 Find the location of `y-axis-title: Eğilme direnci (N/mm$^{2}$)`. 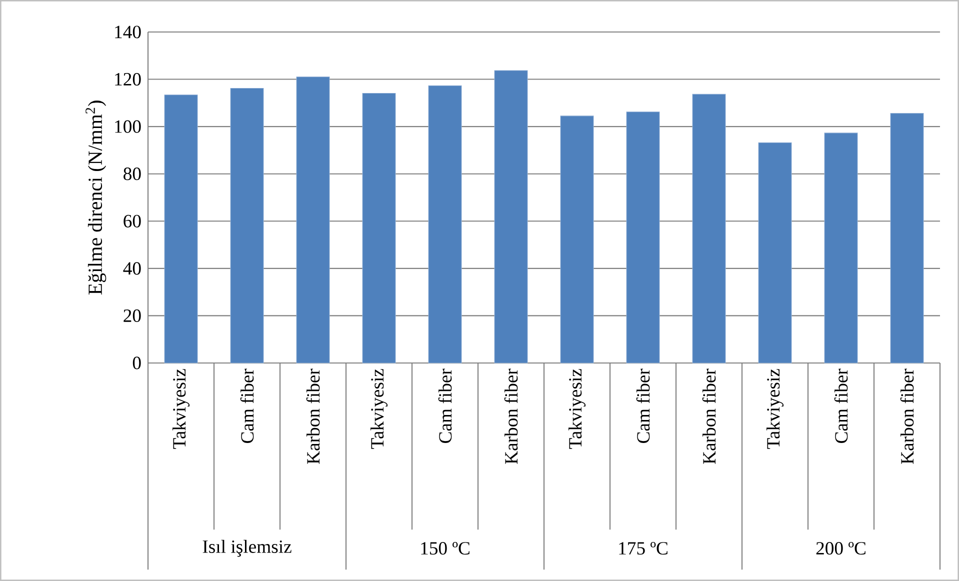

y-axis-title: Eğilme direnci (N/mm$^{2}$) is located at coordinates (96, 197).